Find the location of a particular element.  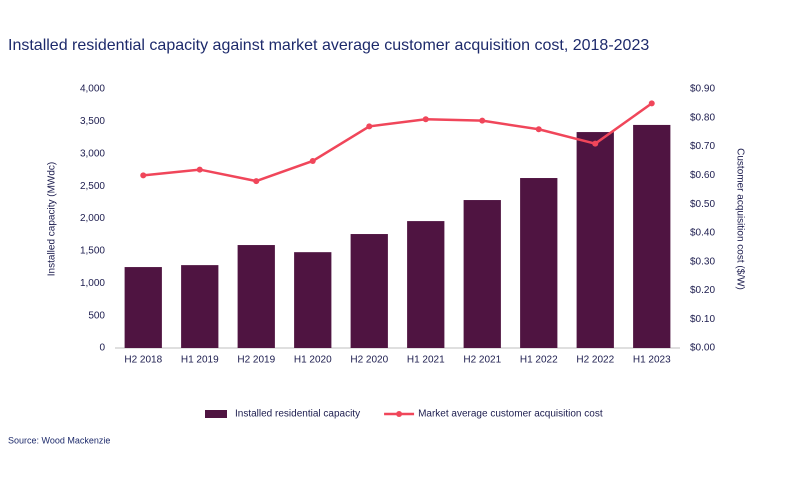

x-tick-label: H2 2021 is located at coordinates (482, 360).